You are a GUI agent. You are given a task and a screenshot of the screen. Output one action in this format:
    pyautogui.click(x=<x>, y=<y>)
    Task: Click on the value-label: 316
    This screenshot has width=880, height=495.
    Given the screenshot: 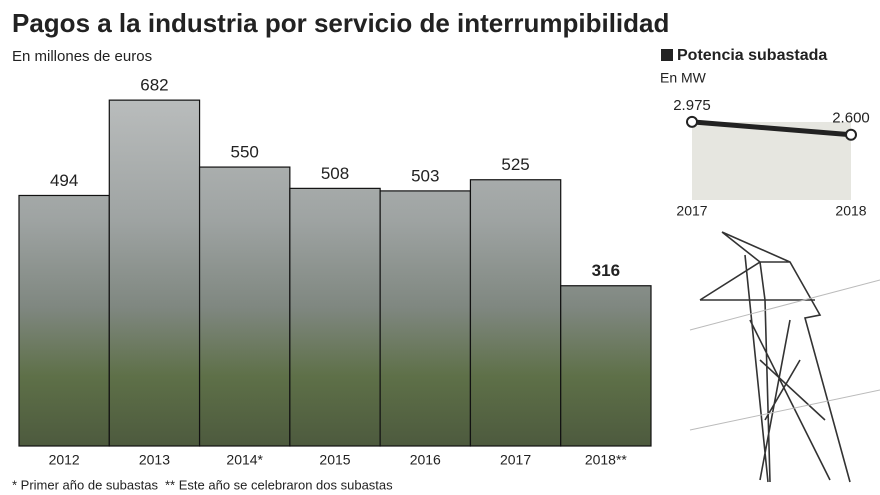 What is the action you would take?
    pyautogui.click(x=606, y=270)
    